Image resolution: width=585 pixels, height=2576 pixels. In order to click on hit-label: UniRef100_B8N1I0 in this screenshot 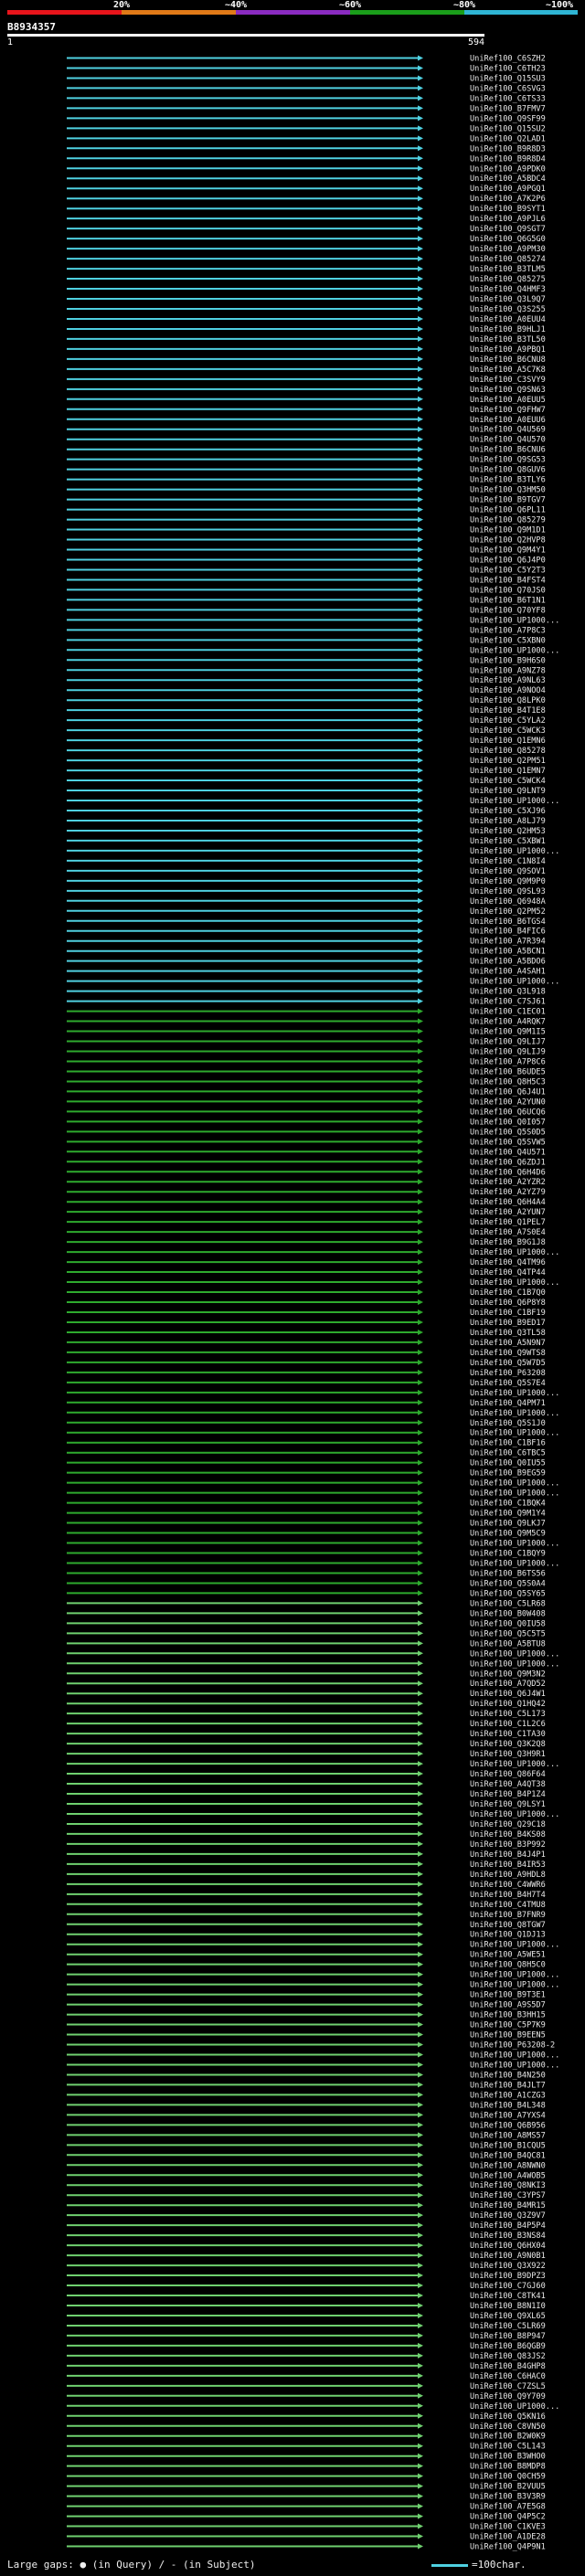, I will do `click(508, 2306)`.